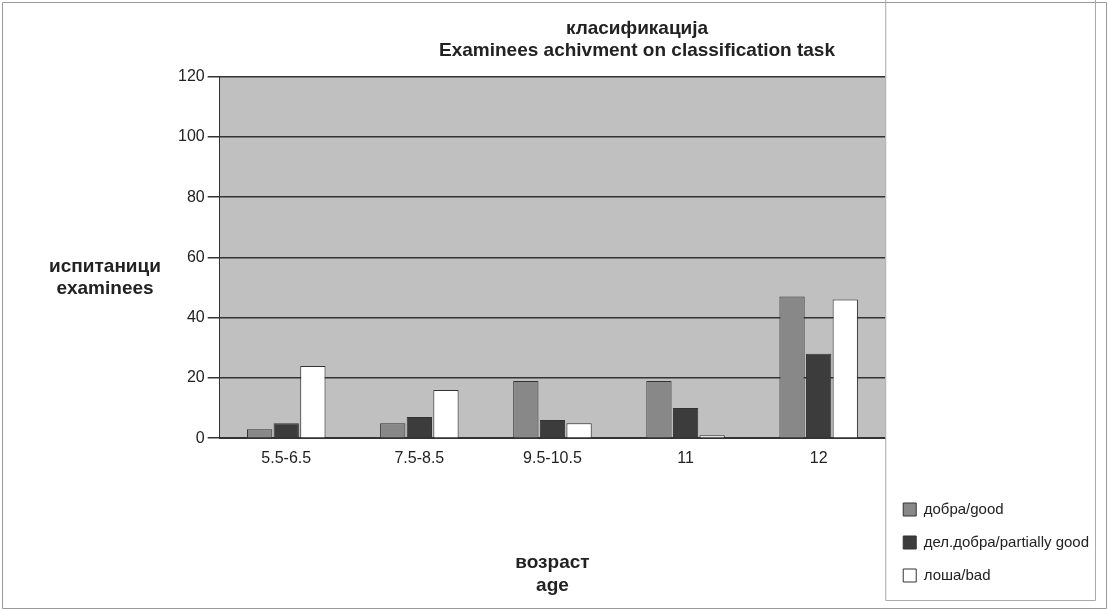  What do you see at coordinates (200, 437) in the screenshot?
I see `y-tick-label: 0` at bounding box center [200, 437].